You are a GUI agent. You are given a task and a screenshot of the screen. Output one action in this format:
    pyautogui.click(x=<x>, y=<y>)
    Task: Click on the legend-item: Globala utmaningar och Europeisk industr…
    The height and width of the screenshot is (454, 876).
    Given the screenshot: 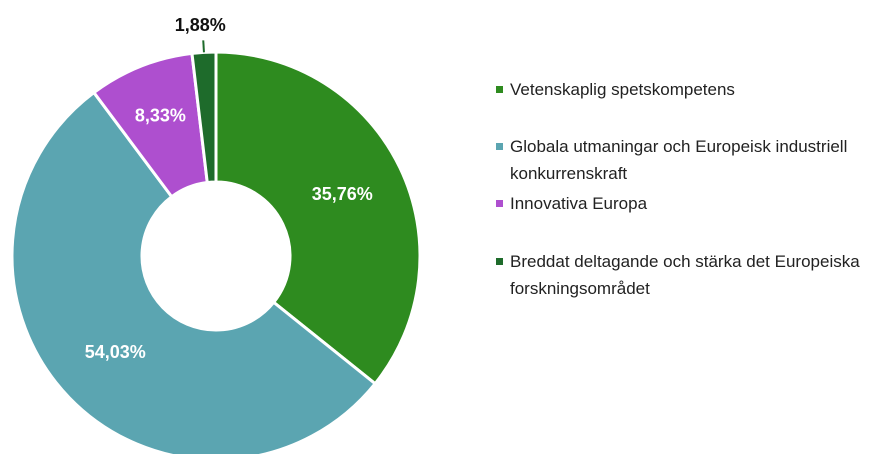 What is the action you would take?
    pyautogui.click(x=681, y=160)
    